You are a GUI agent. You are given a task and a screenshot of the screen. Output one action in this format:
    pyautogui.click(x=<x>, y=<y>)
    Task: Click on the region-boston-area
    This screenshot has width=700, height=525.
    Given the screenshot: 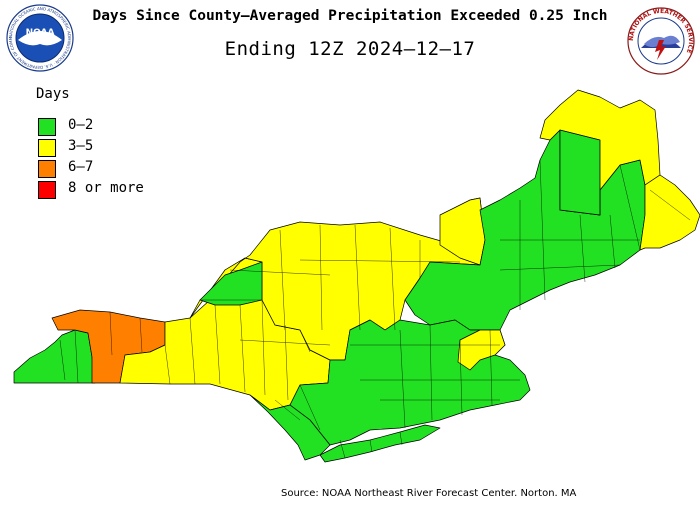 What is the action you would take?
    pyautogui.click(x=481, y=350)
    